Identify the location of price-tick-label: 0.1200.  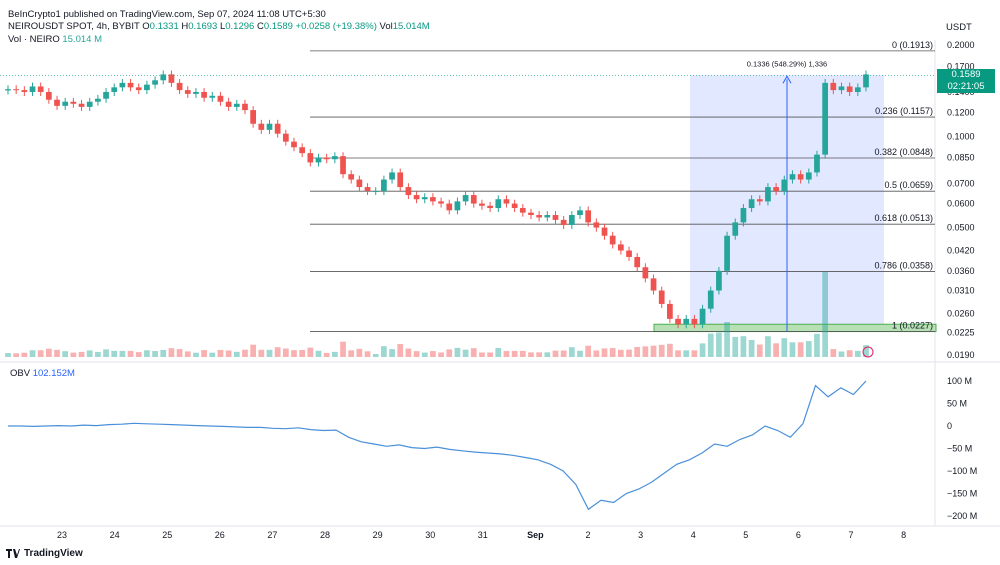
(961, 112).